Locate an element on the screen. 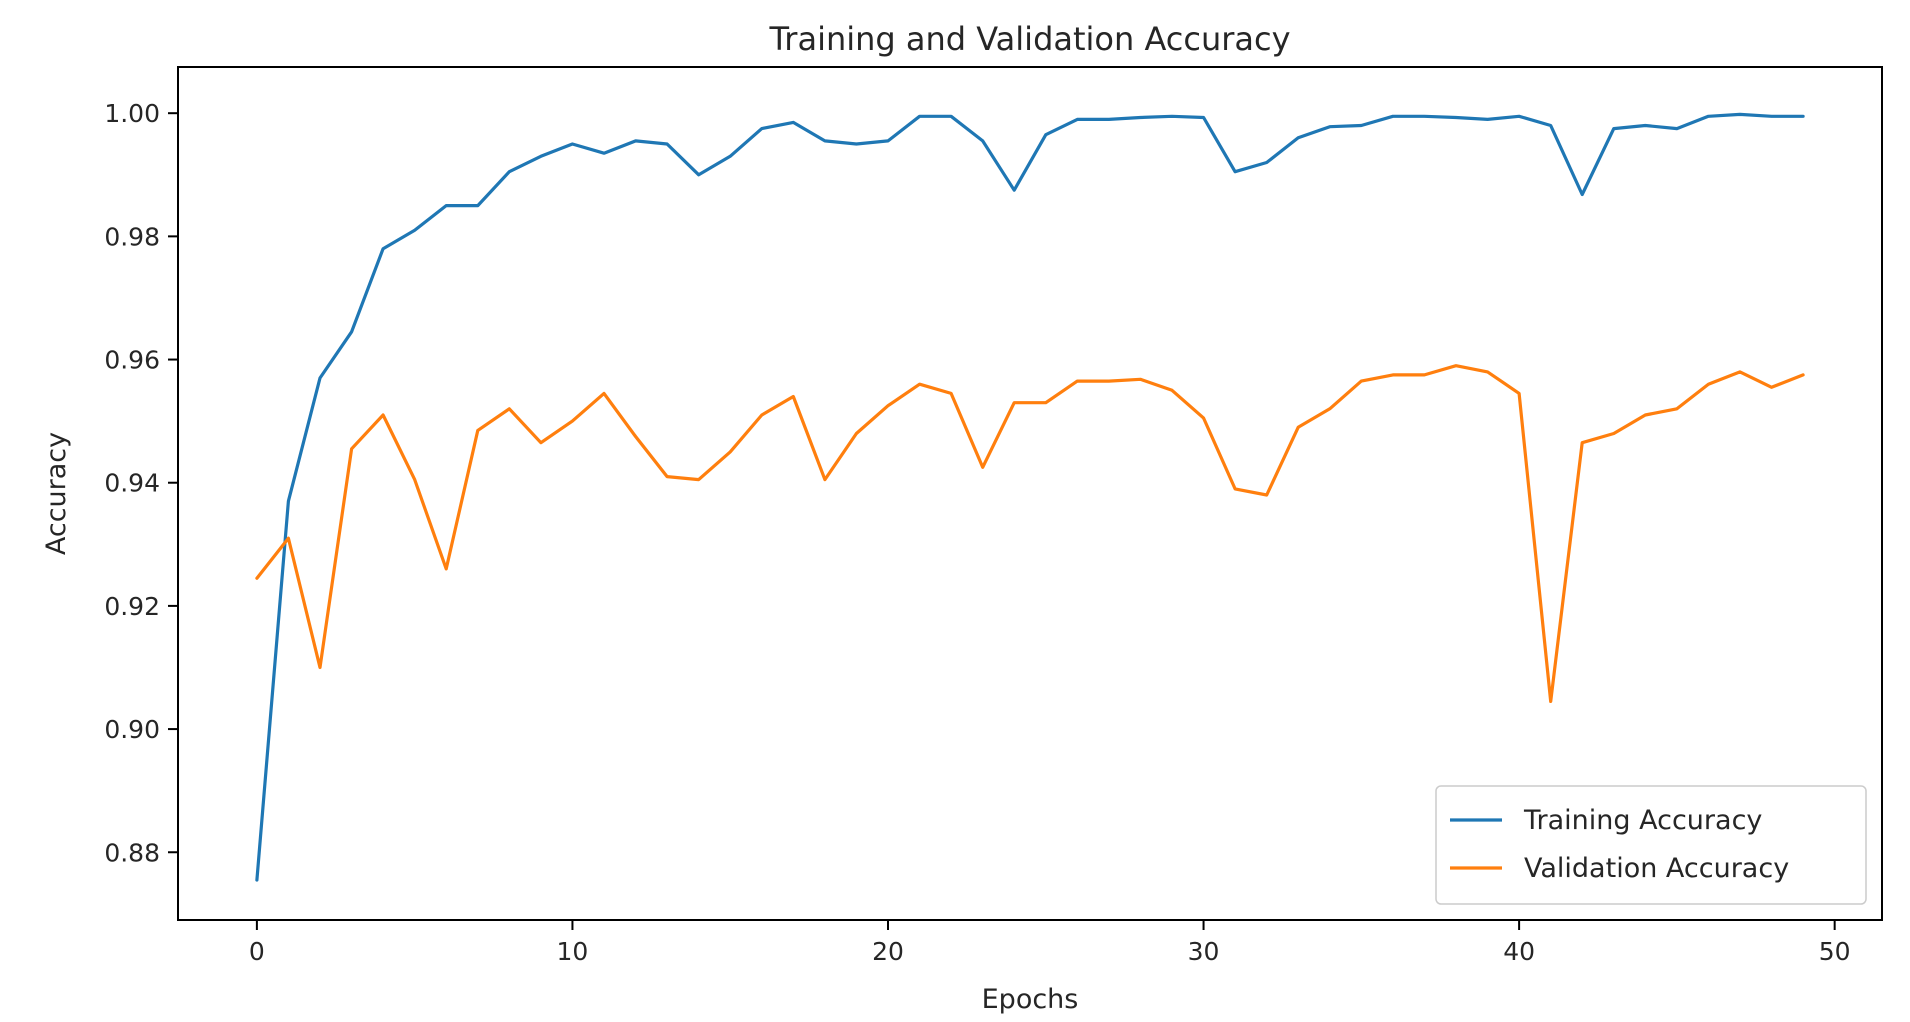 The height and width of the screenshot is (1022, 1910). y-tick-label: 0.88 is located at coordinates (132, 852).